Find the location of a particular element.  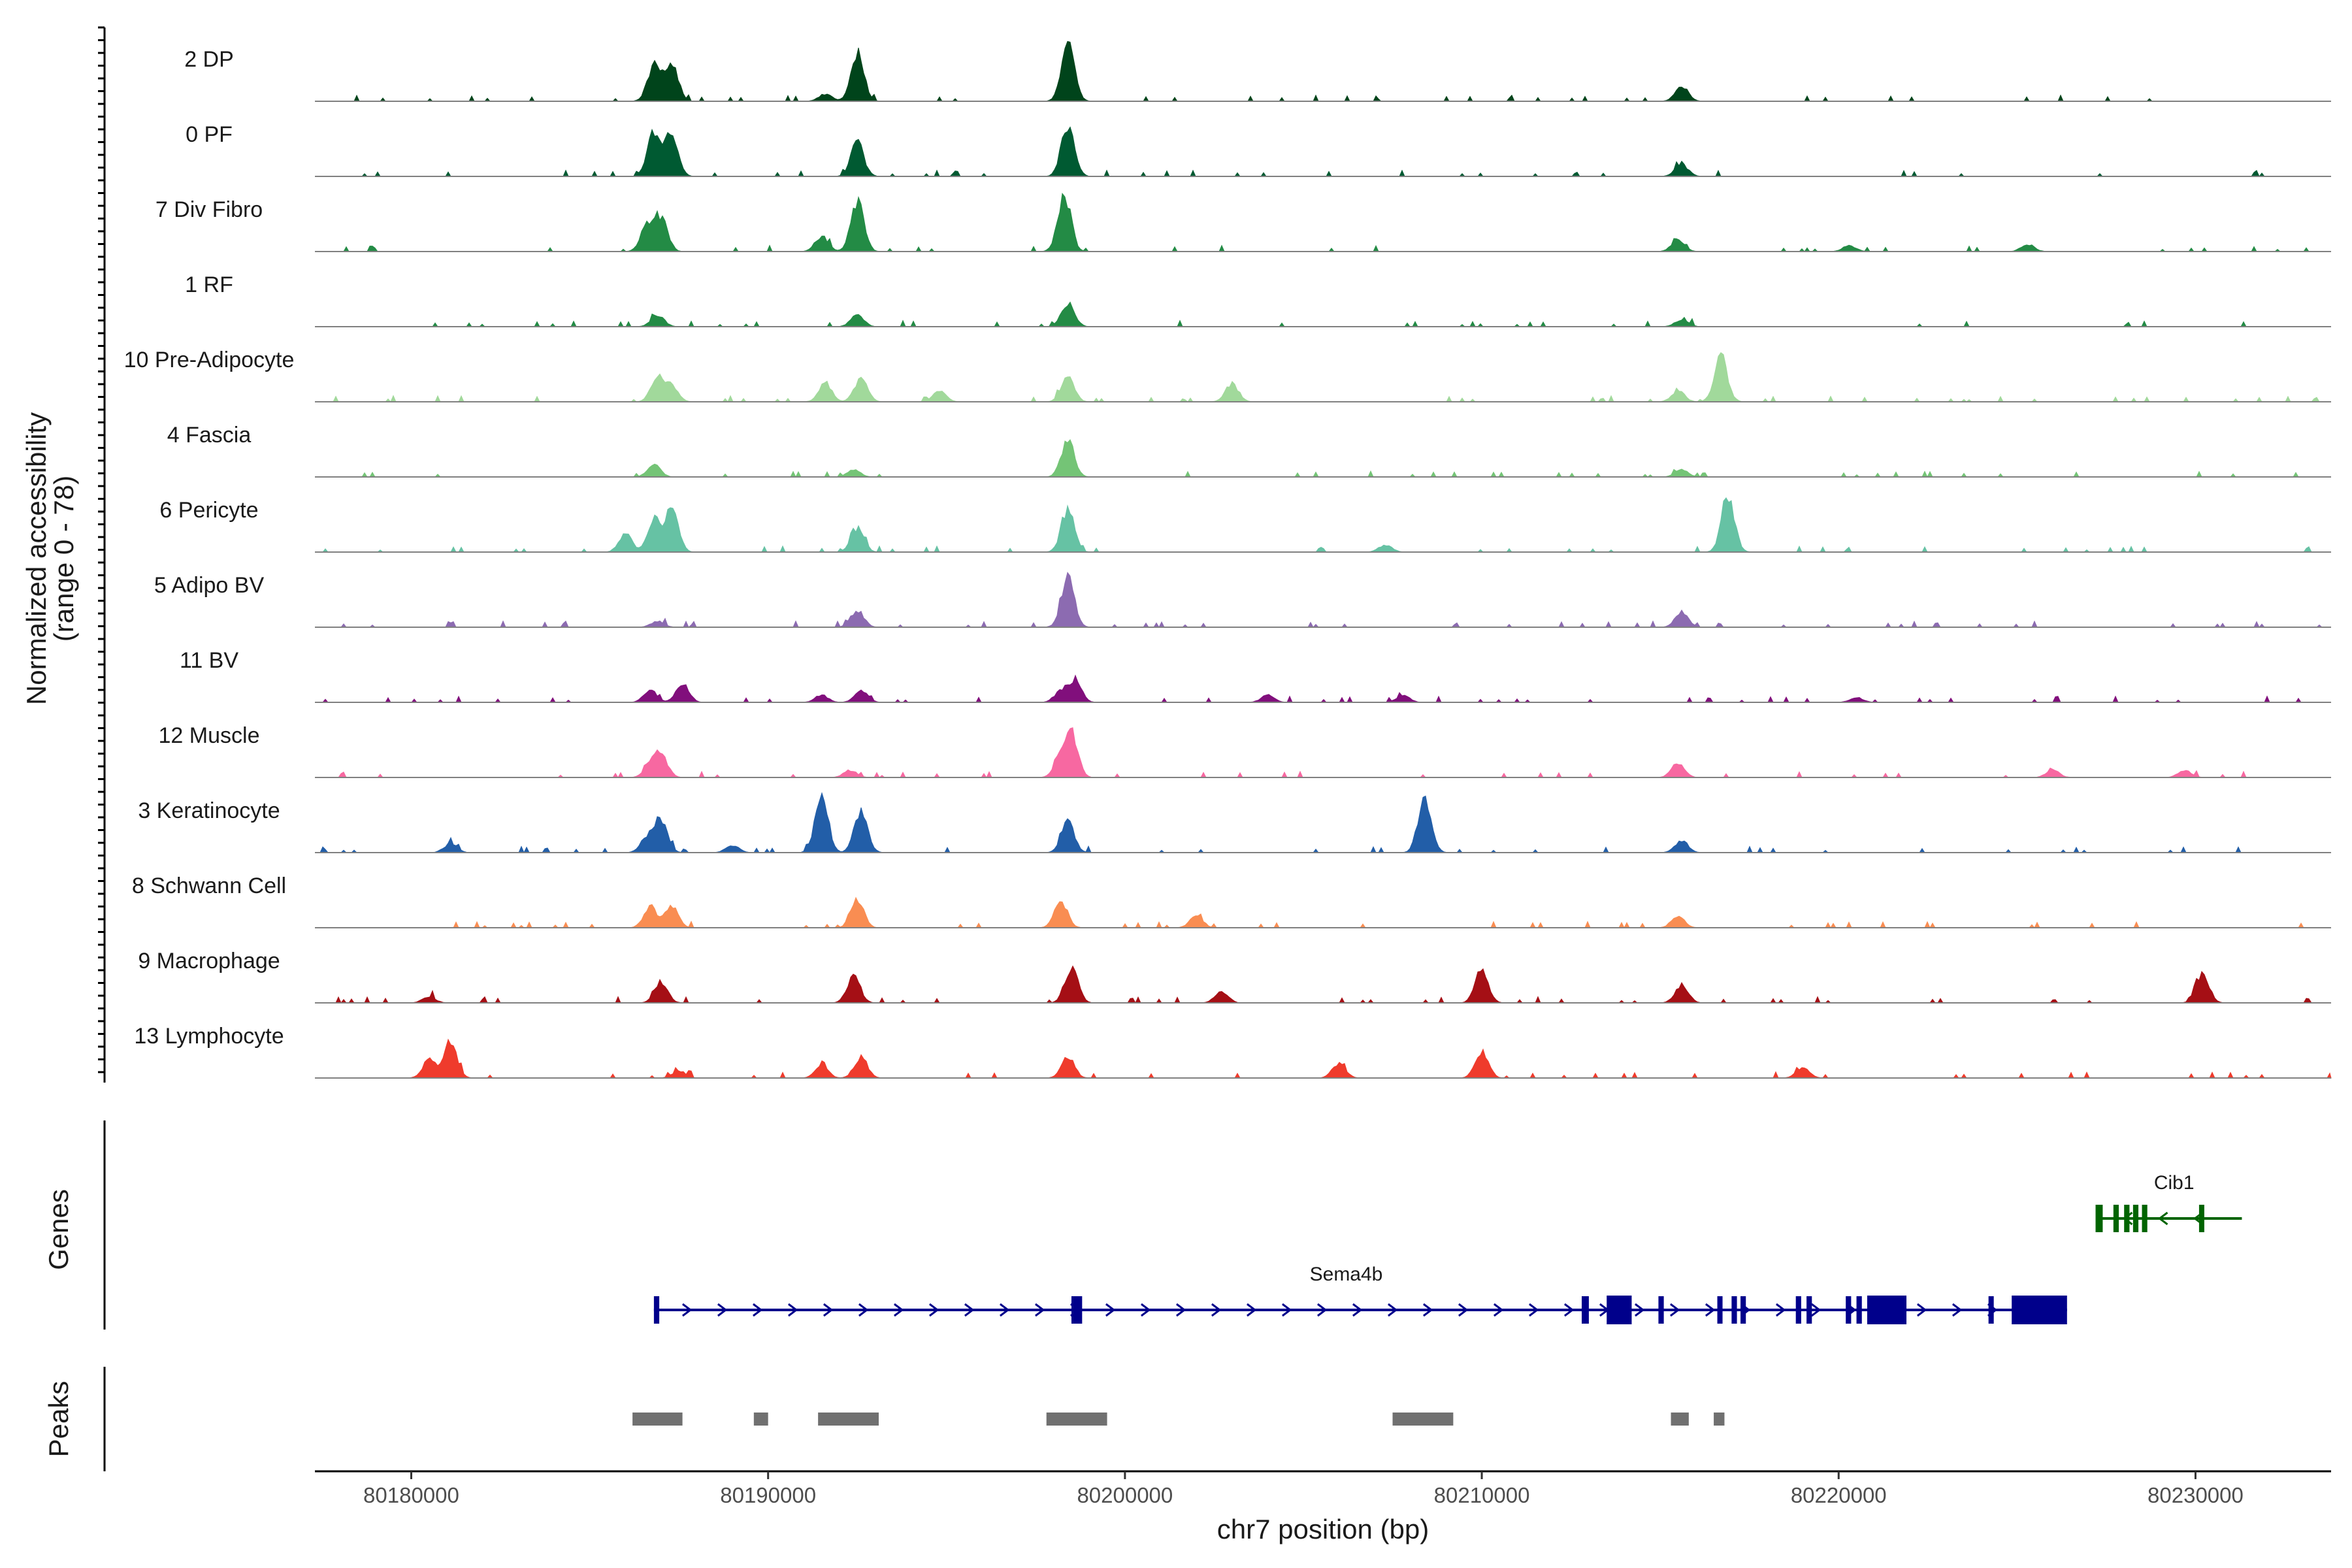

track-13-lymphocyte: 13 Lymphocyte is located at coordinates (1233, 1051).